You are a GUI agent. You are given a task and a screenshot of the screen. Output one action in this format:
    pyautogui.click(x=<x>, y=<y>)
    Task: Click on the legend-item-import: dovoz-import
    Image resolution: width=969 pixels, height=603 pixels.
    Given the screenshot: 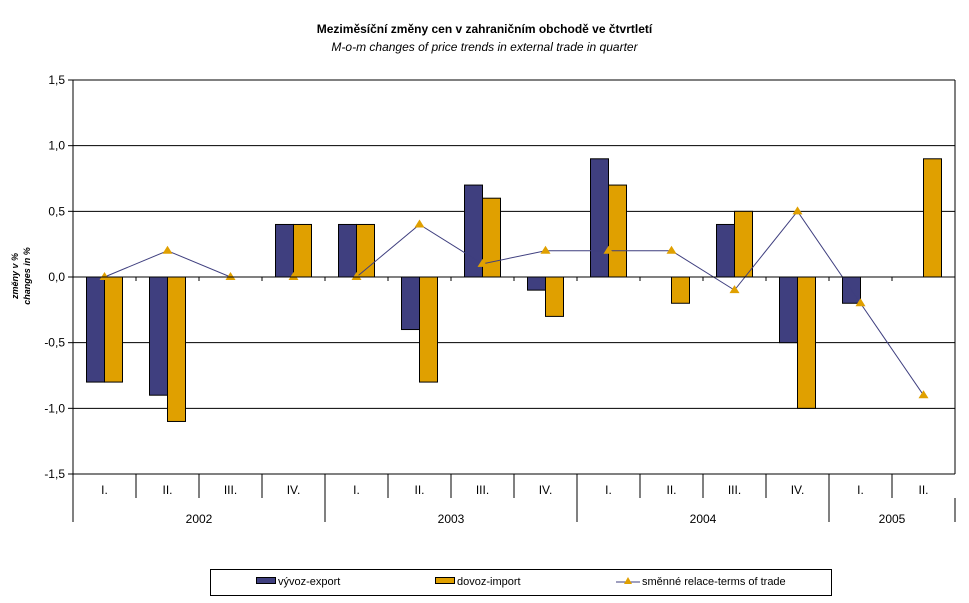 What is the action you would take?
    pyautogui.click(x=478, y=582)
    